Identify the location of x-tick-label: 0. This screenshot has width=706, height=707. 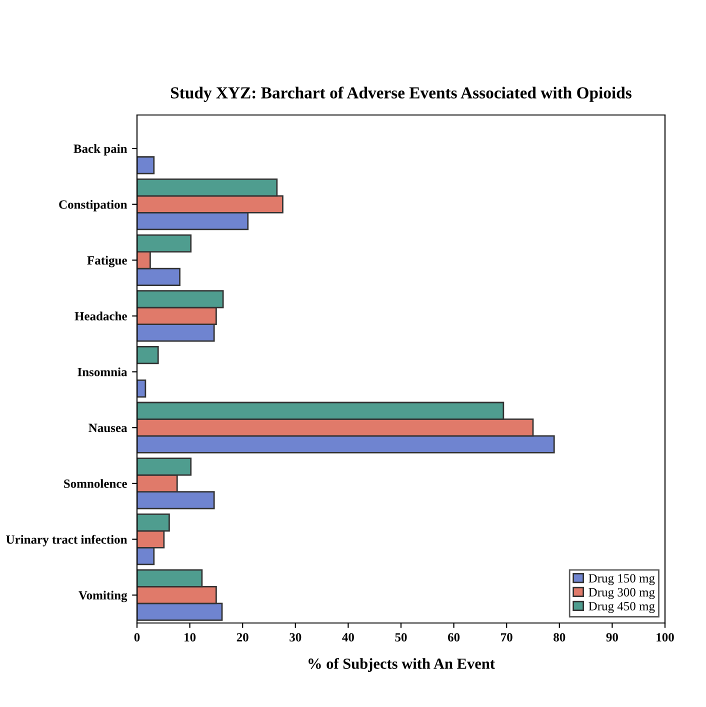
(137, 637).